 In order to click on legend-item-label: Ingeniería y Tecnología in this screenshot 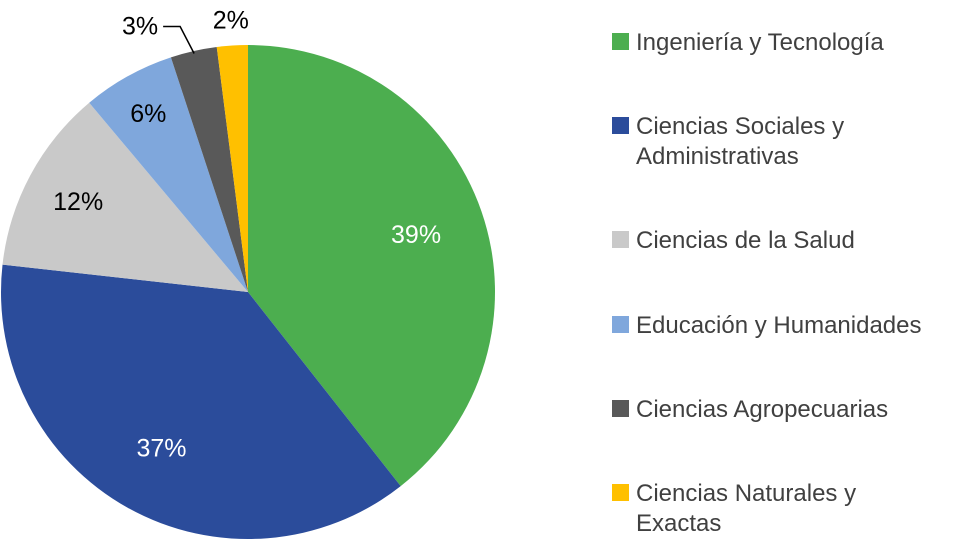, I will do `click(760, 42)`.